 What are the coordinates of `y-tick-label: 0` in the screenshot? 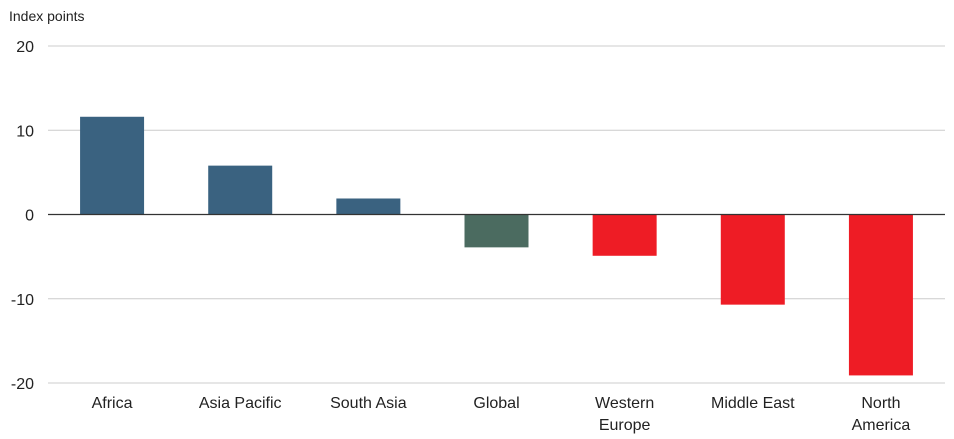 It's located at (29, 216).